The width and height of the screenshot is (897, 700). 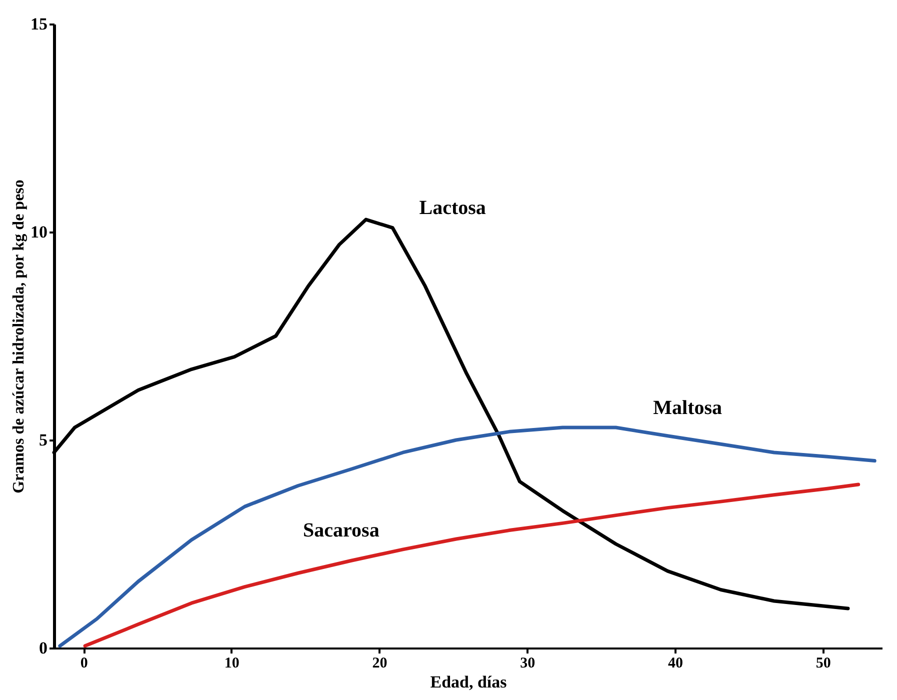 I want to click on y-tick-label: 15, so click(x=39, y=24).